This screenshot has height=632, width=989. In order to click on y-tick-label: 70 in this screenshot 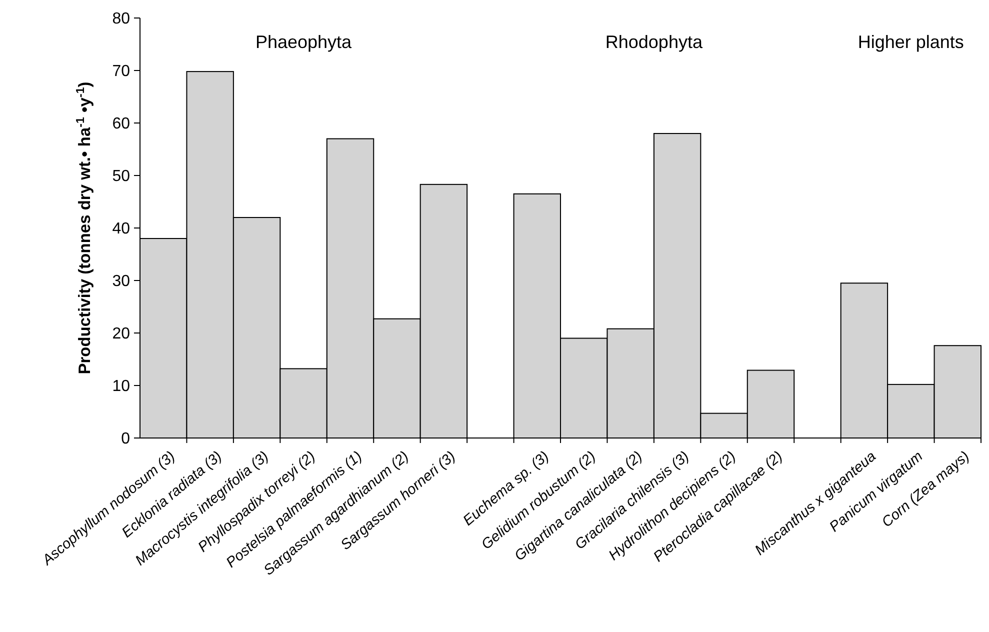, I will do `click(121, 71)`.